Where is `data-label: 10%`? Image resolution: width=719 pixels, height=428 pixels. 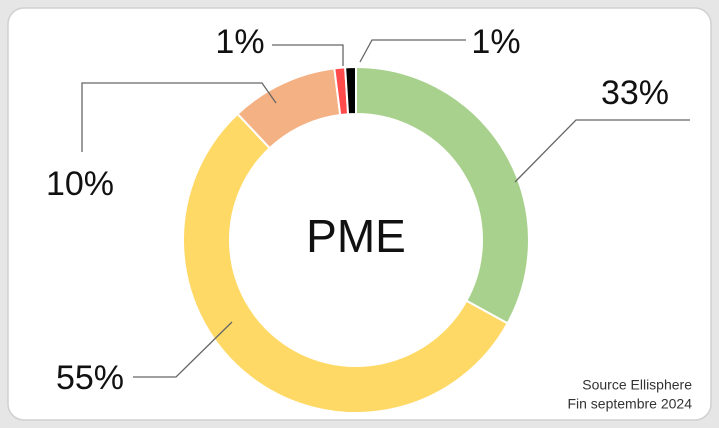 data-label: 10% is located at coordinates (80, 184).